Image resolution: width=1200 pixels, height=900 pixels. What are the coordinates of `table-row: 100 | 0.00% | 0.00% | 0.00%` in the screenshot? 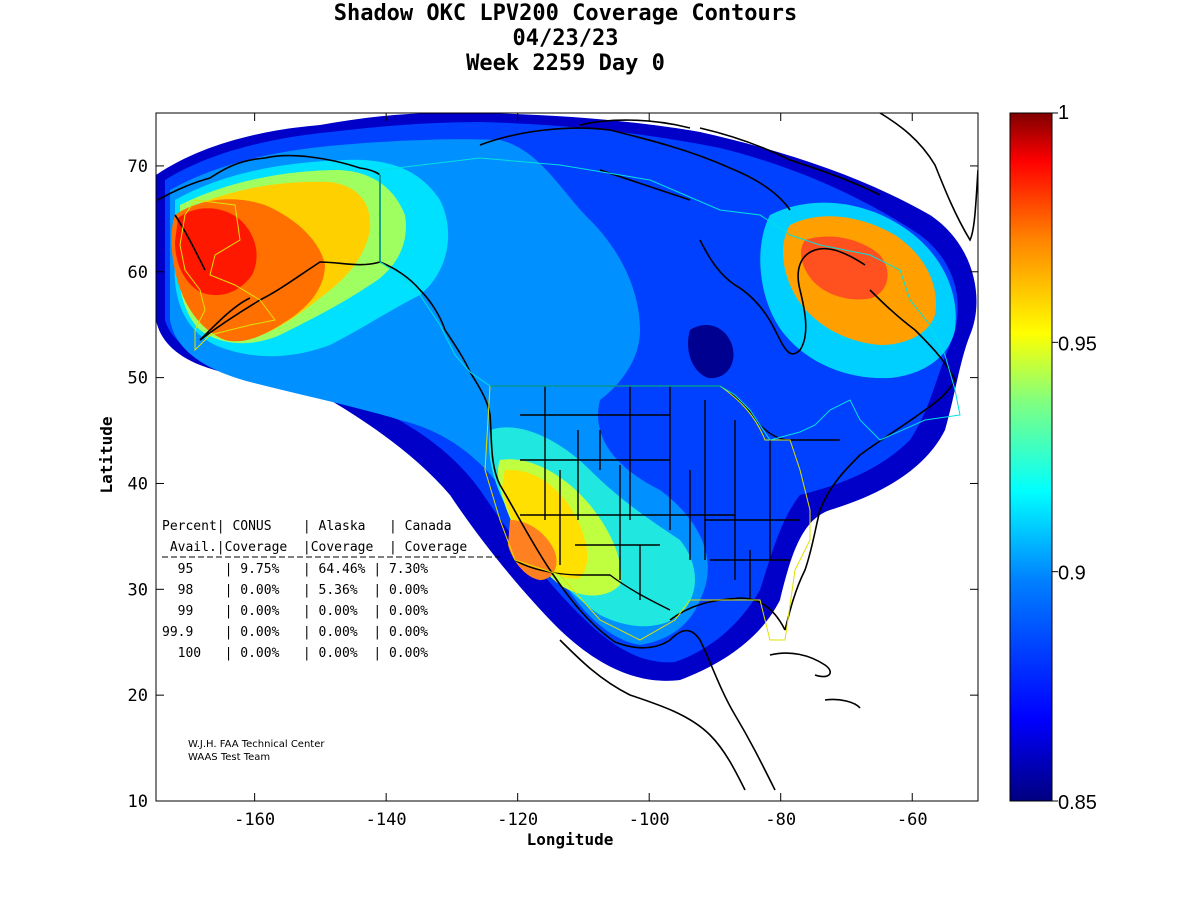 It's located at (295, 653).